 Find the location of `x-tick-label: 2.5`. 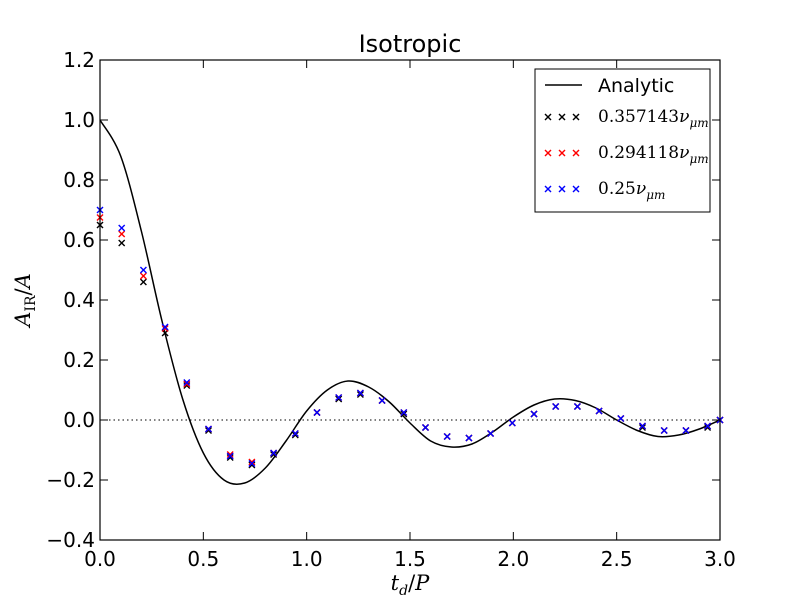

x-tick-label: 2.5 is located at coordinates (617, 559).